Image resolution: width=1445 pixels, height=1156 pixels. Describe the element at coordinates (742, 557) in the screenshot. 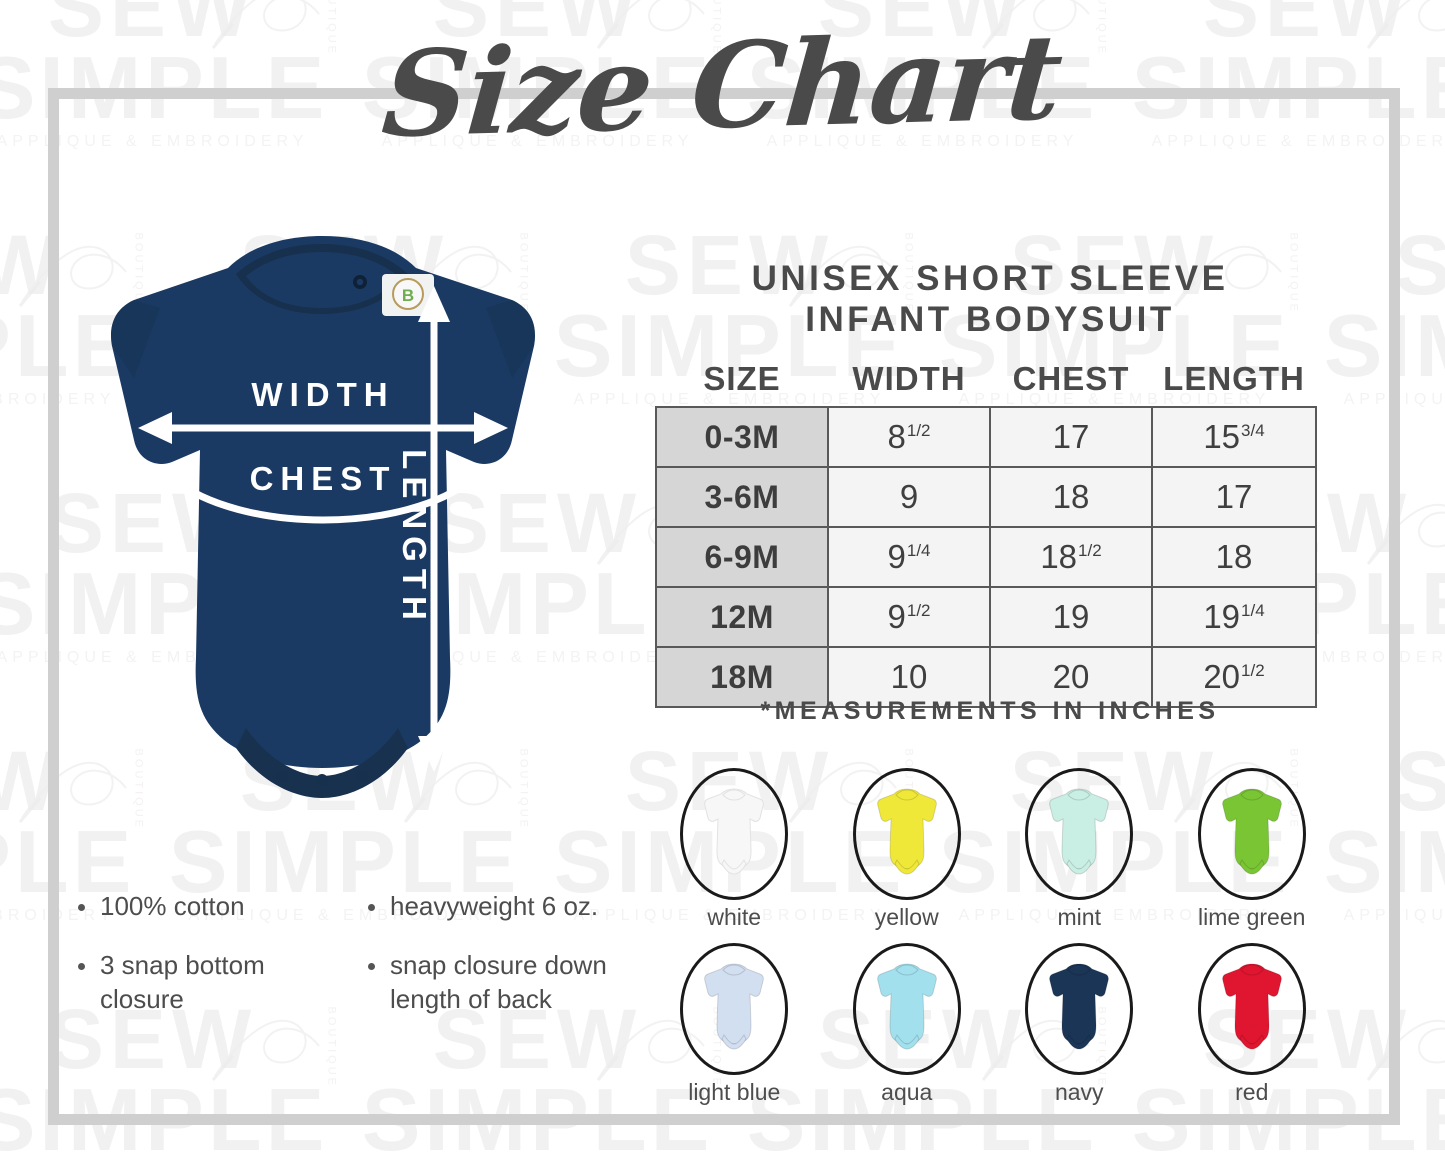

I see `table-cell-size: 6-9M` at that location.